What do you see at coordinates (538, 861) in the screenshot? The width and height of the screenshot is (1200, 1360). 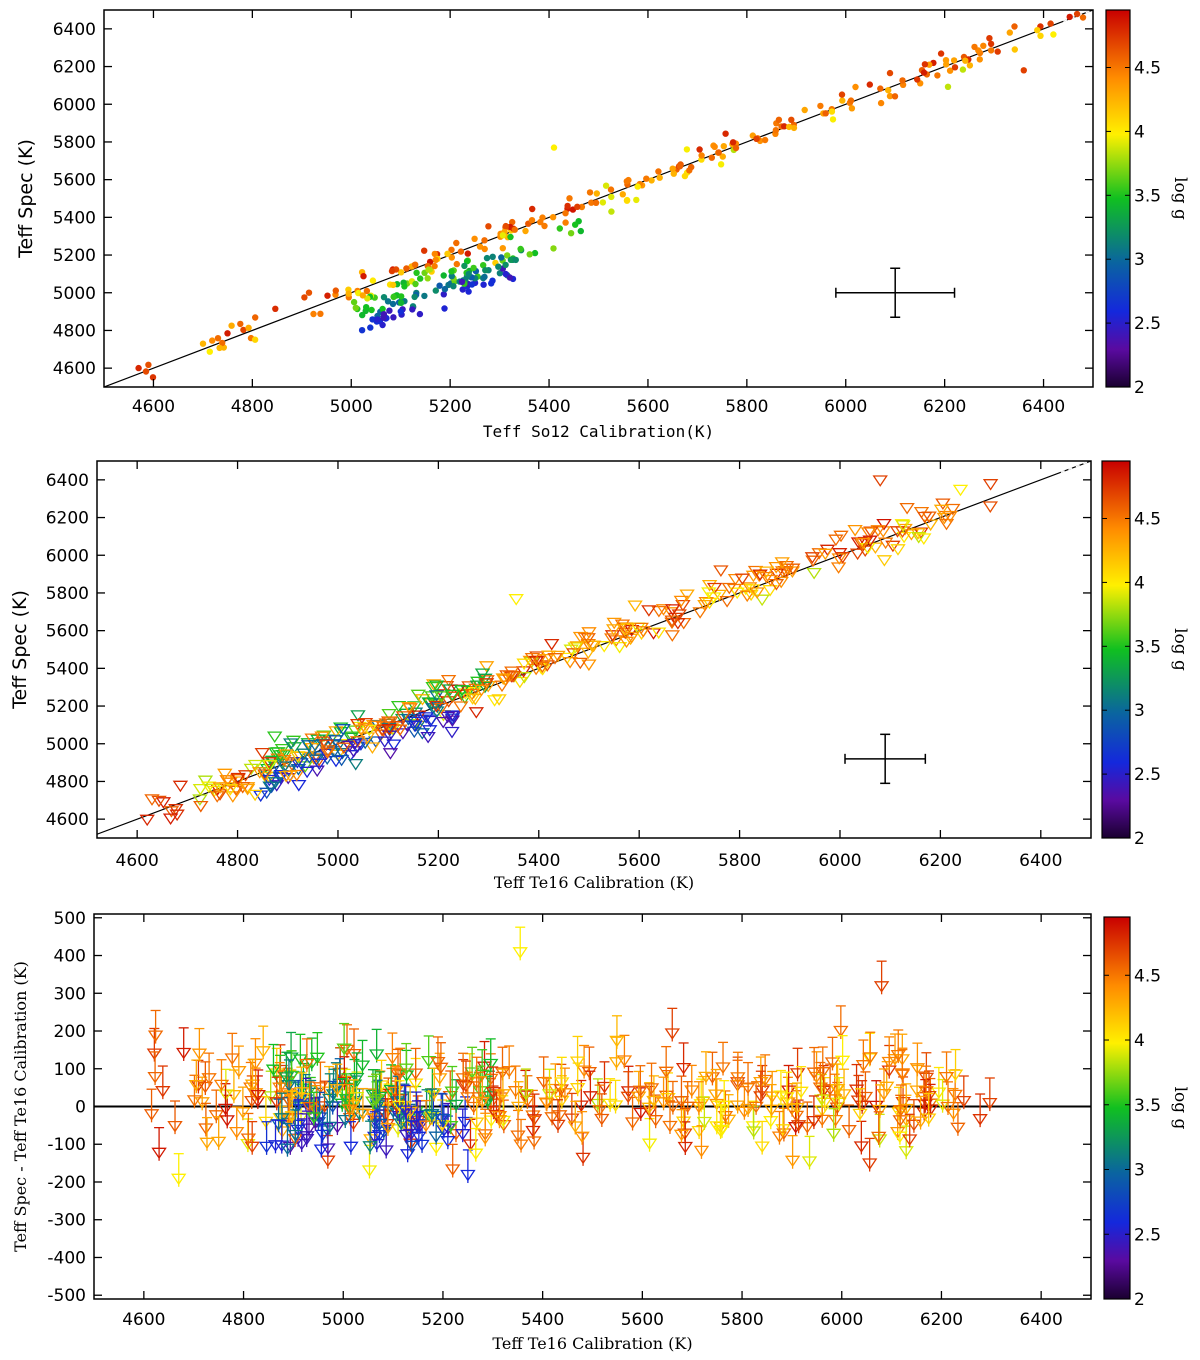 I see `x-tick-label: 5400` at bounding box center [538, 861].